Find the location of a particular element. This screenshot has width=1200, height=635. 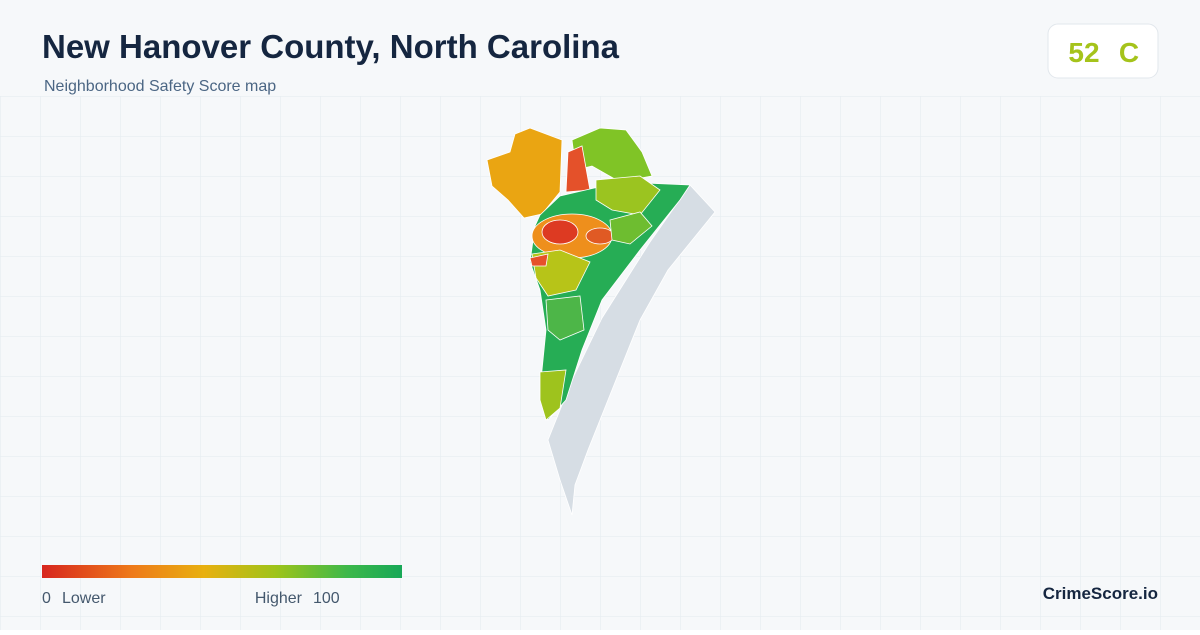

legend-max-label: Higher is located at coordinates (279, 598).